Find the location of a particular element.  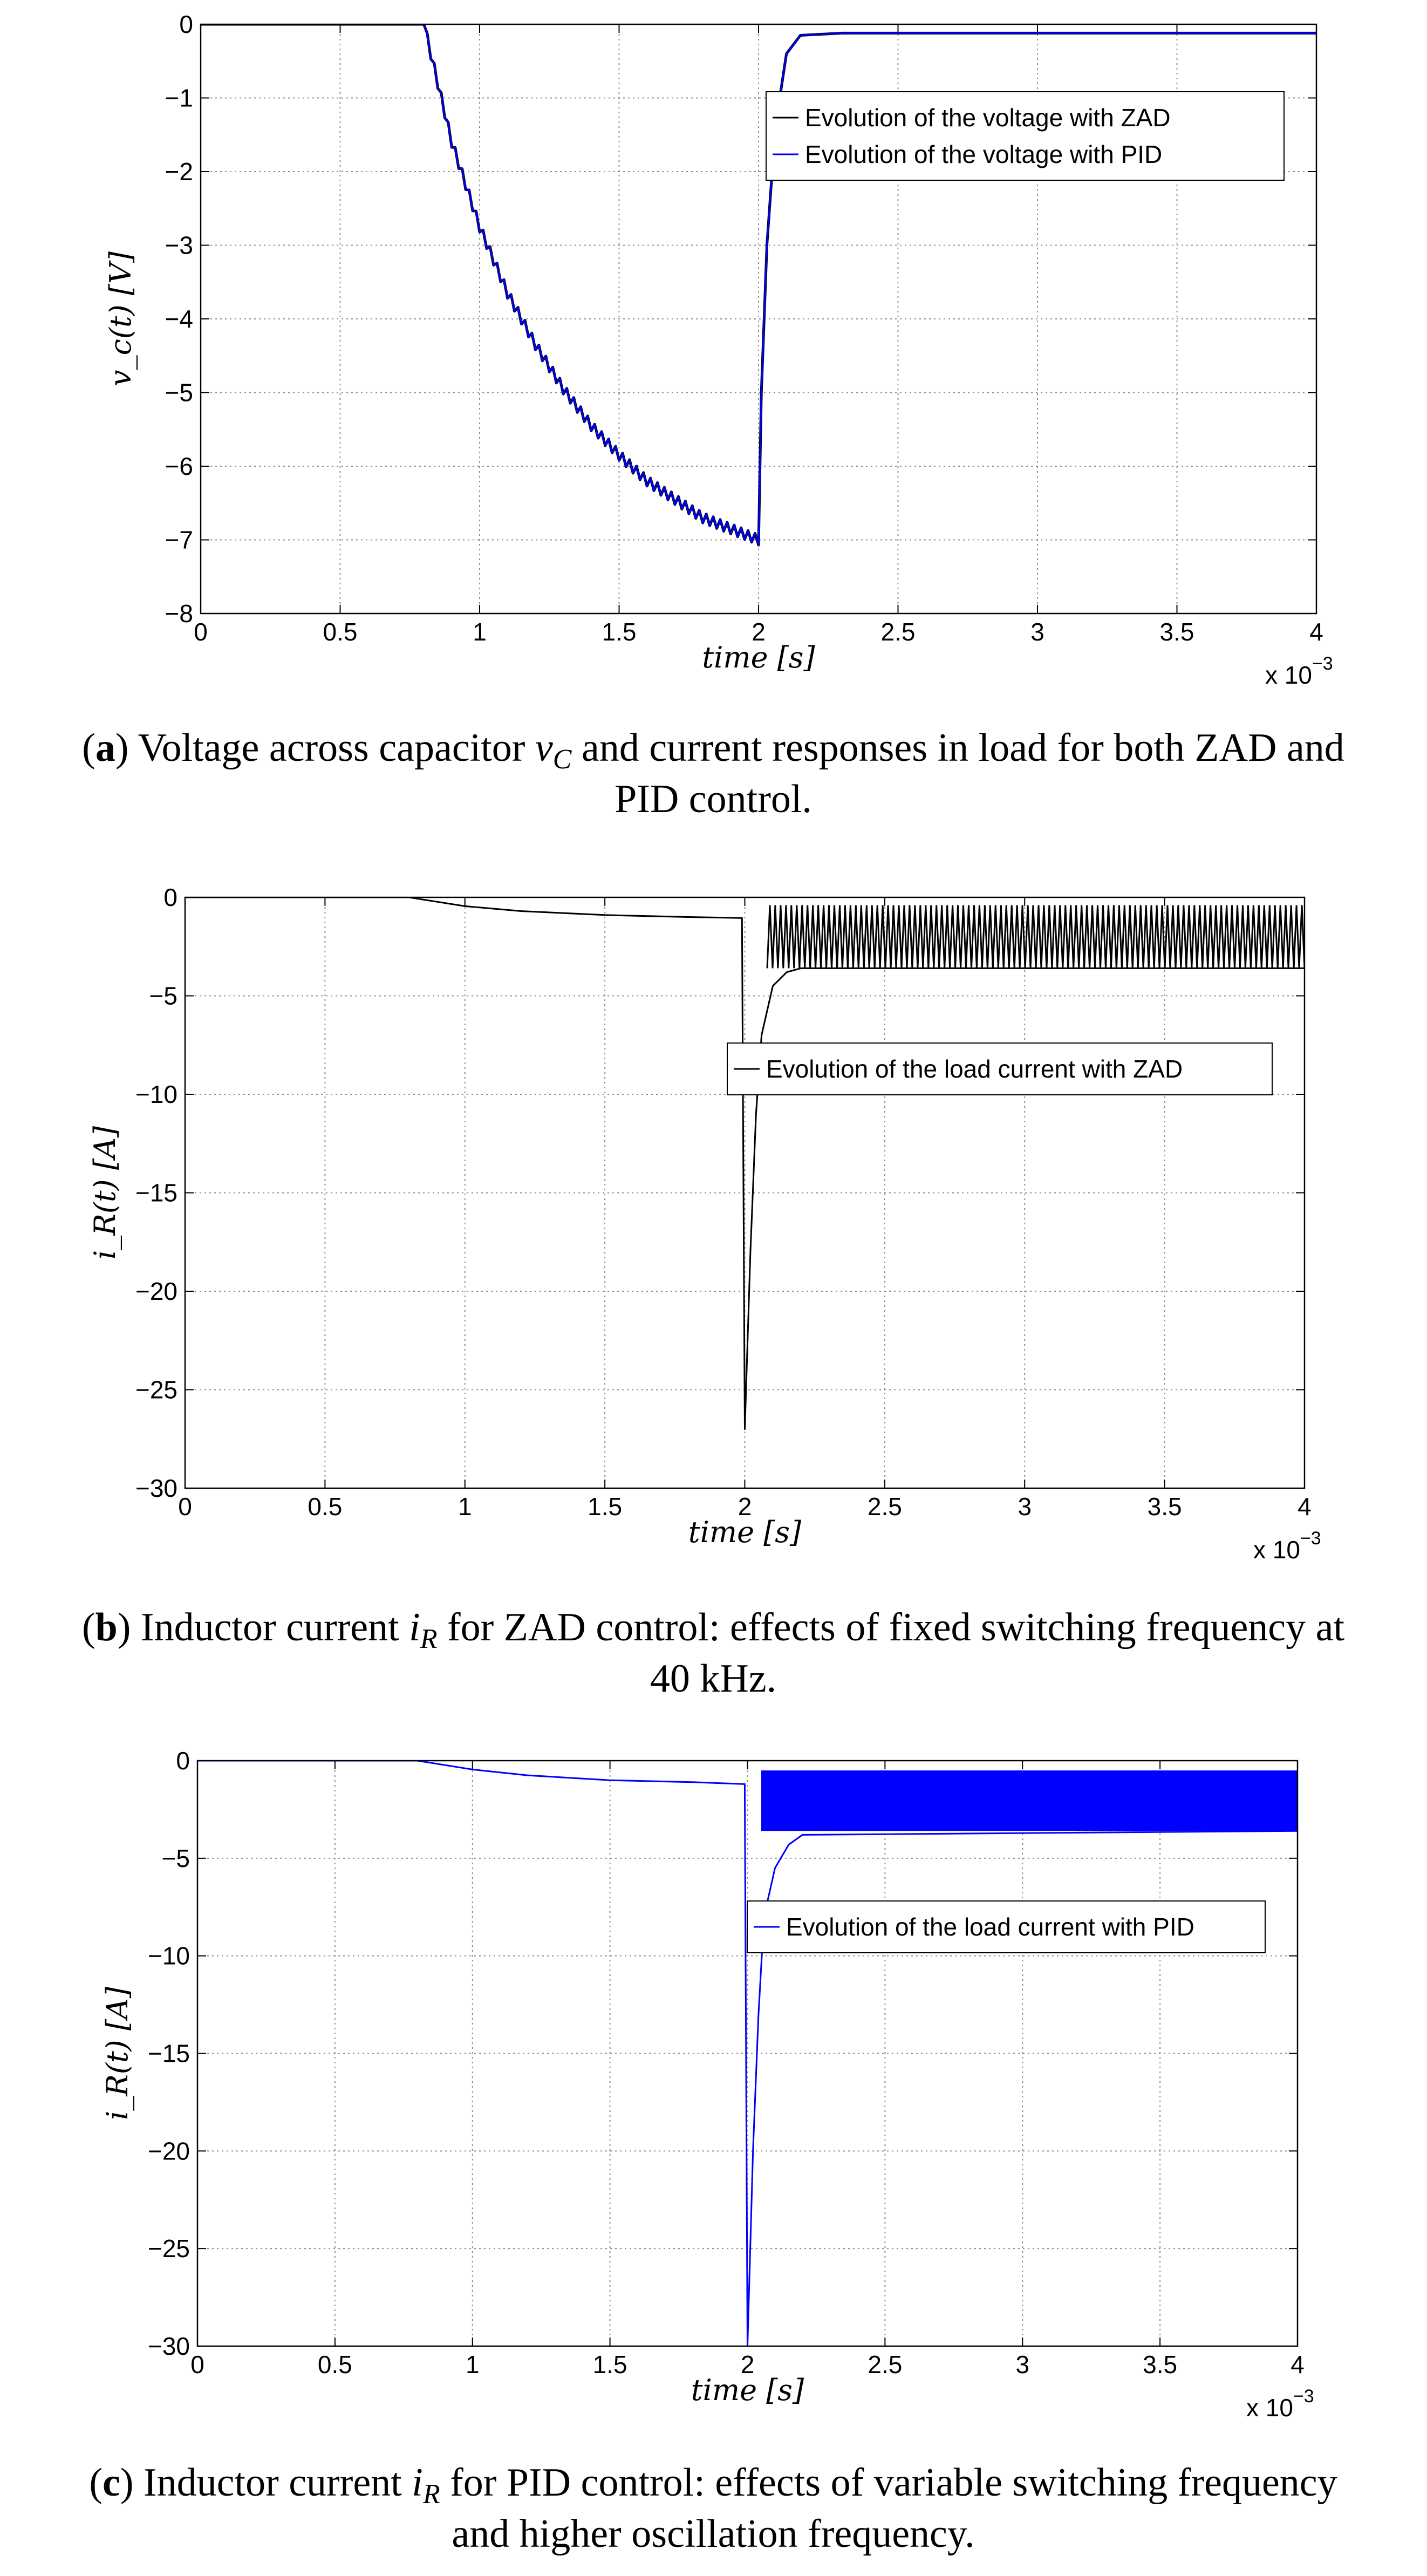

caption-a-line2: PID control. is located at coordinates (713, 799).